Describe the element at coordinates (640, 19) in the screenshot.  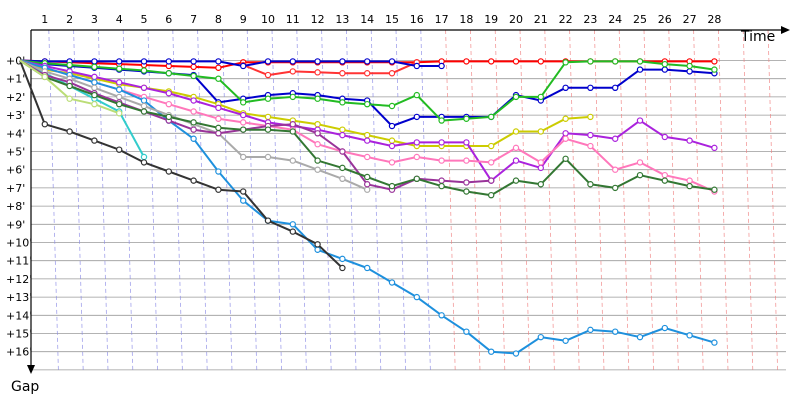
I see `x-tick-label: 25` at that location.